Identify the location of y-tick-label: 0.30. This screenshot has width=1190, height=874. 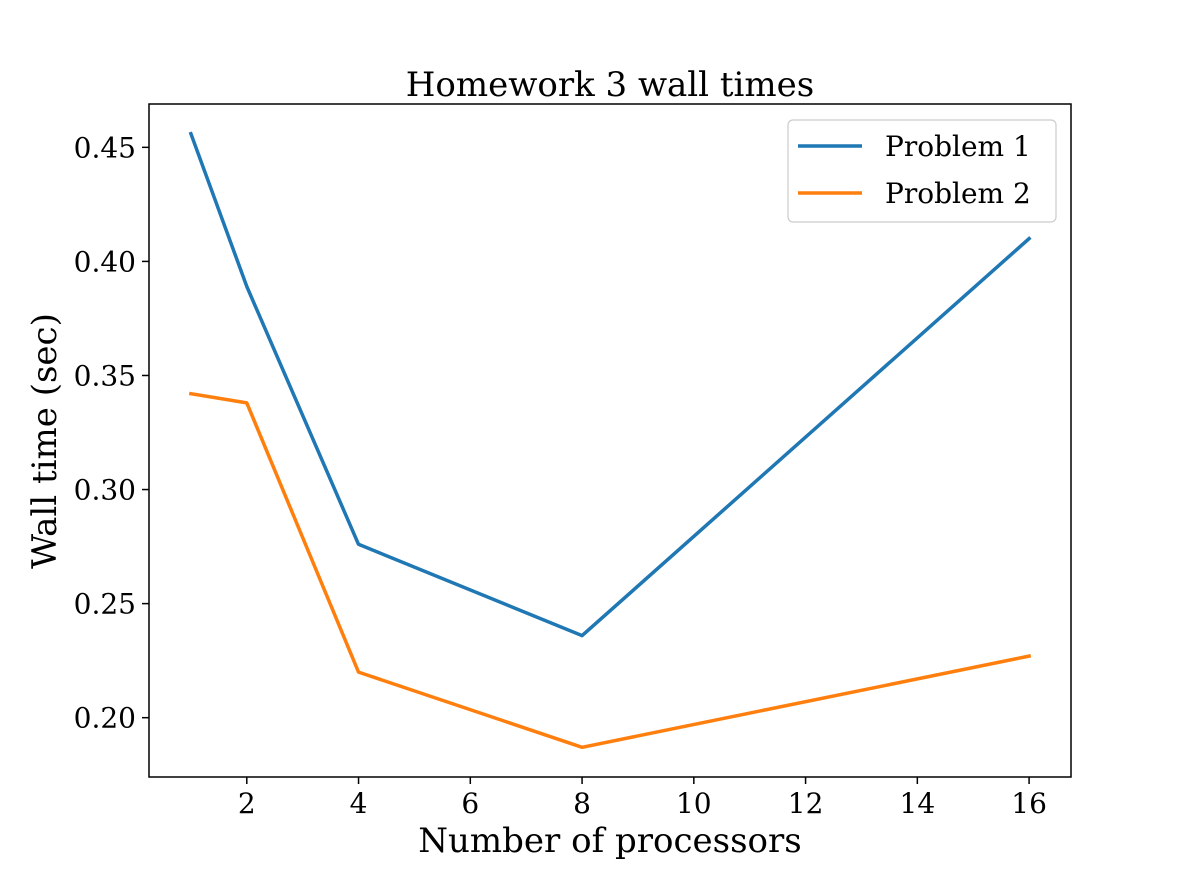
(105, 490).